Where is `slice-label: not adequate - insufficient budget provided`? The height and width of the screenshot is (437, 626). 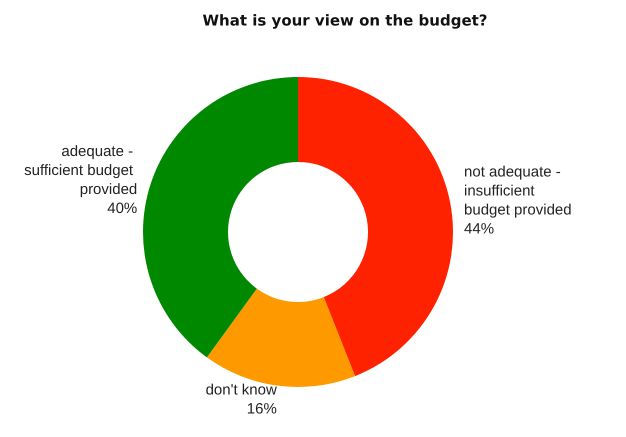 slice-label: not adequate - insufficient budget provided is located at coordinates (518, 190).